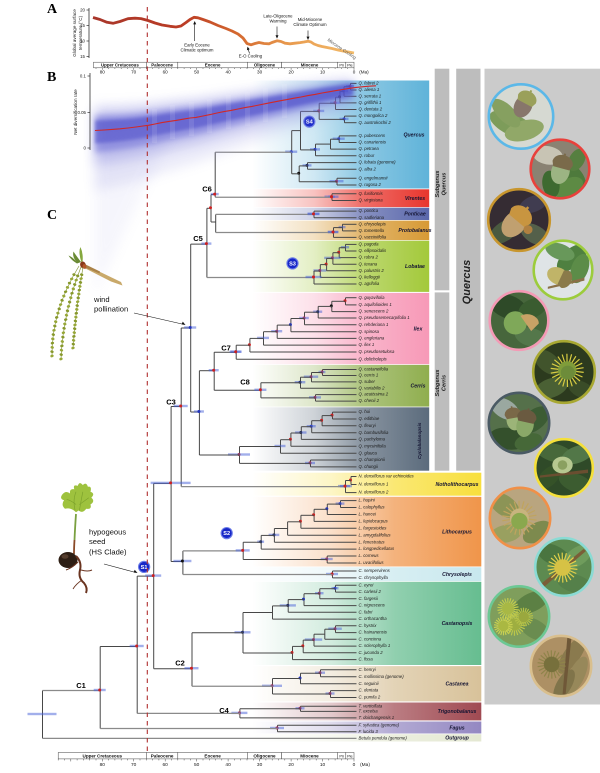 This screenshot has height=773, width=600. Describe the element at coordinates (438, 183) in the screenshot. I see `svg-text: Subgenus` at that location.